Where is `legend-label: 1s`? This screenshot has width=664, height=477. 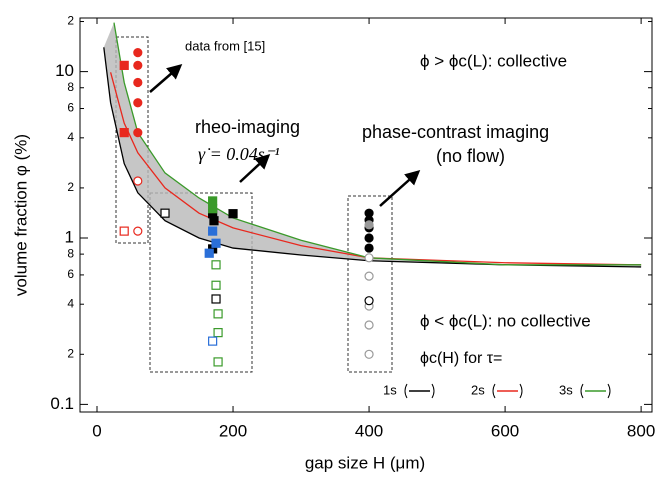
legend-label: 1s is located at coordinates (390, 389).